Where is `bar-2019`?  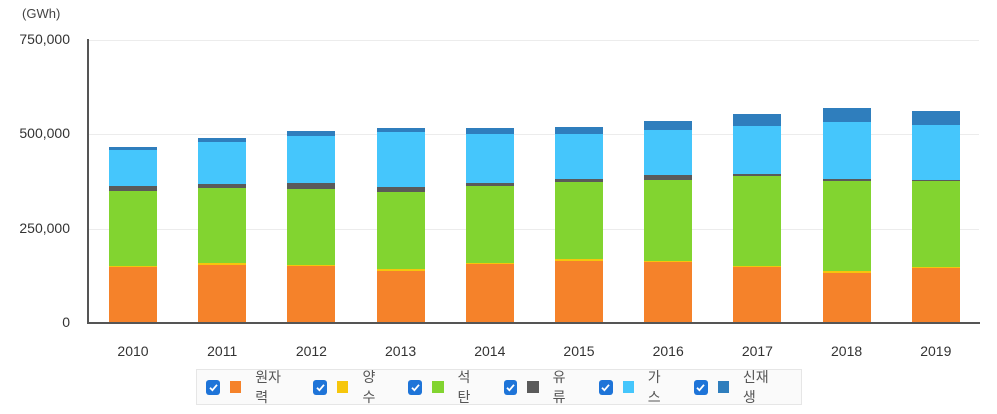
bar-2019 is located at coordinates (935, 217).